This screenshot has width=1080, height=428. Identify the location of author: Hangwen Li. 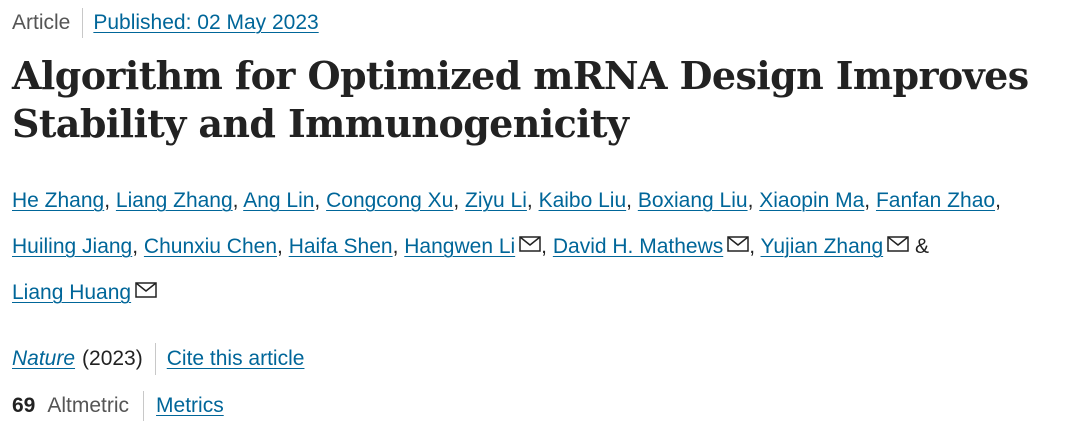
(472, 246).